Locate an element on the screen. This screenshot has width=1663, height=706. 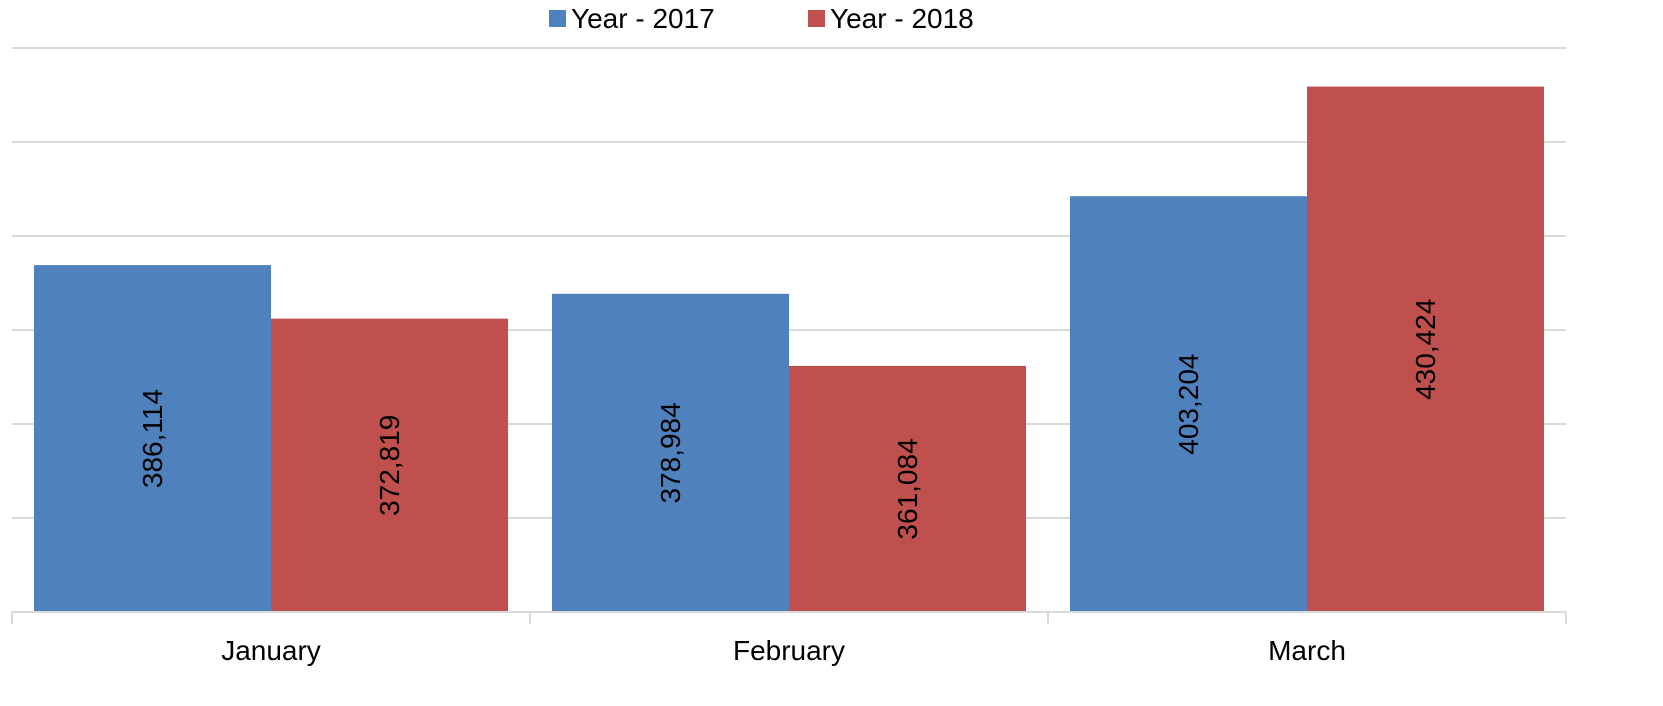
legend: Year - 2017 Year - 2018 is located at coordinates (761, 18).